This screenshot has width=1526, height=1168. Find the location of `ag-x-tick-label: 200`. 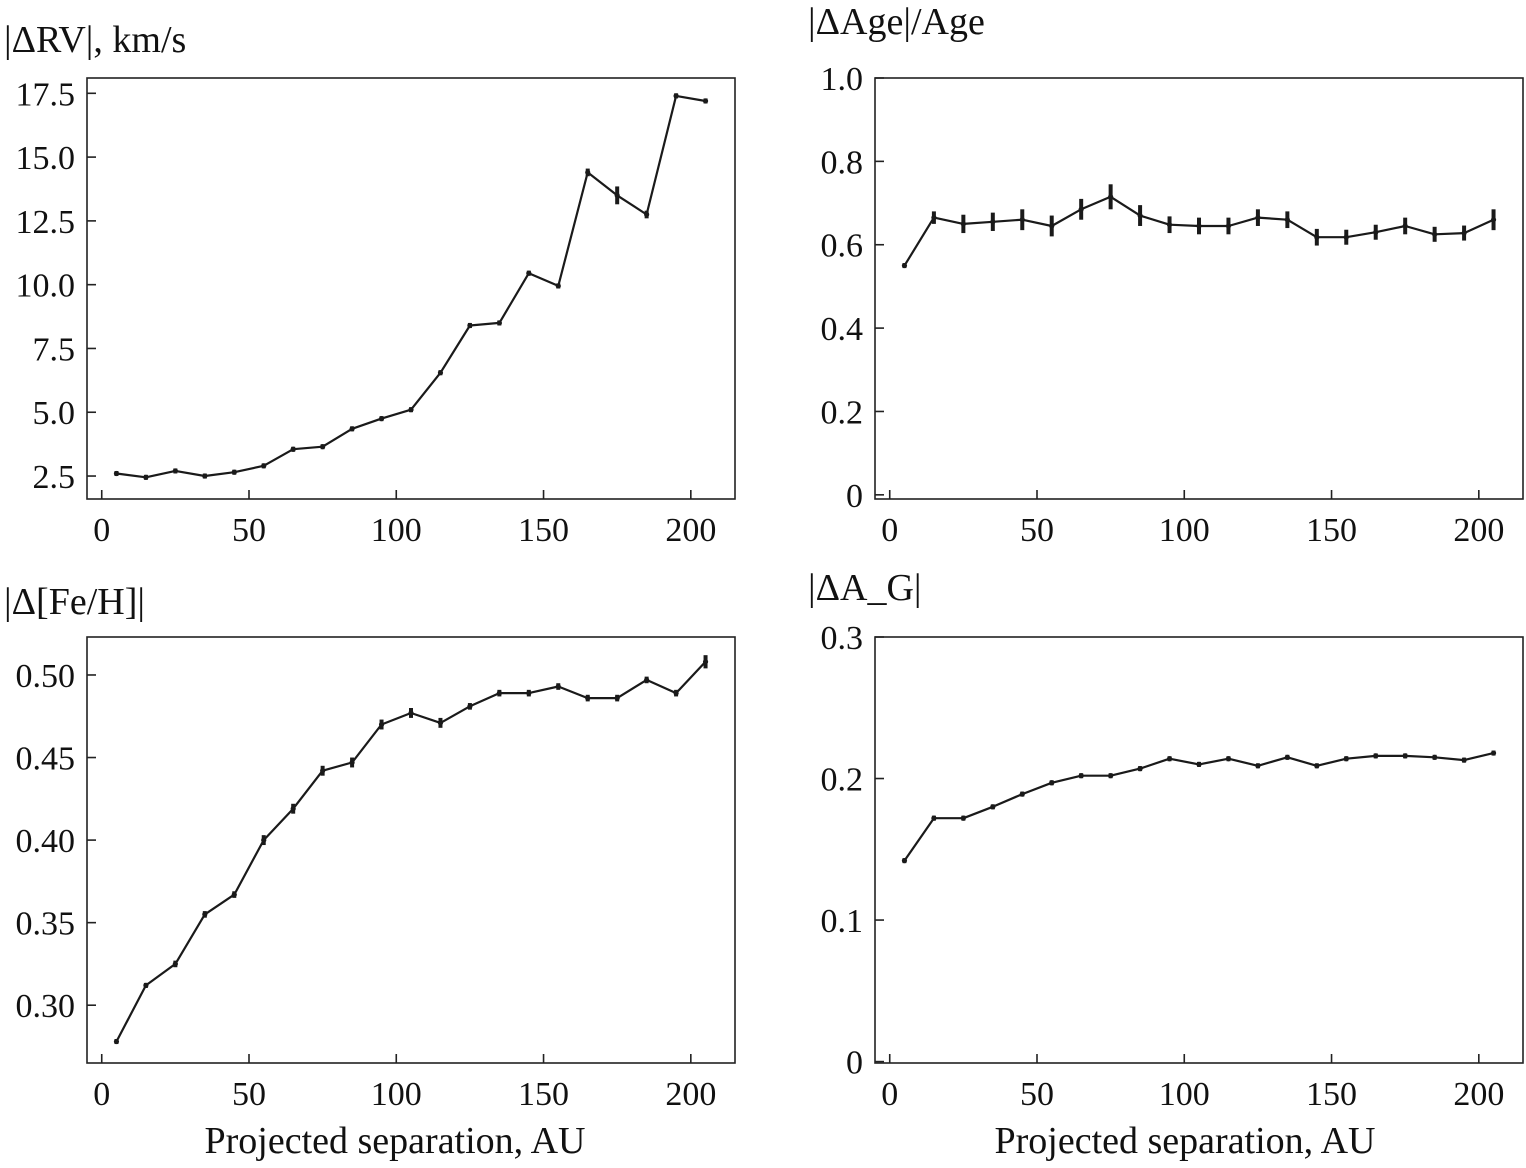

ag-x-tick-label: 200 is located at coordinates (1478, 1094).